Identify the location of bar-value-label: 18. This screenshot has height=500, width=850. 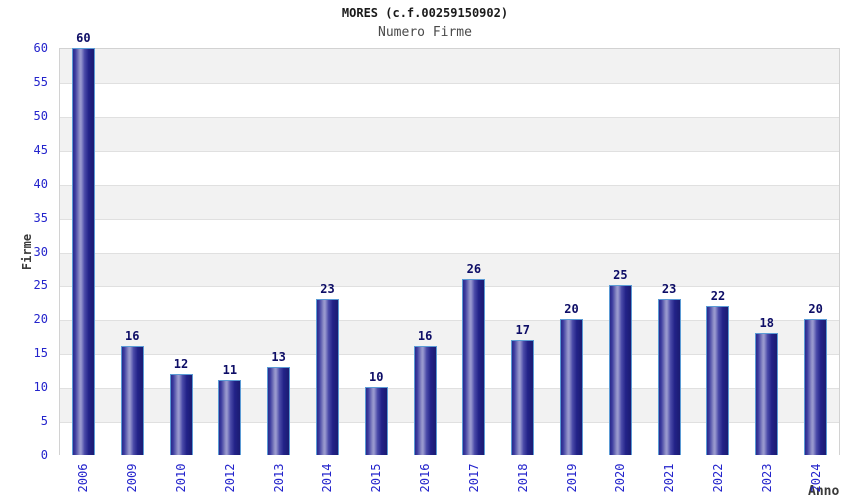
(766, 322).